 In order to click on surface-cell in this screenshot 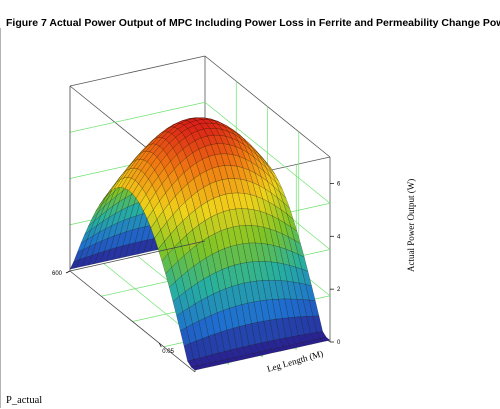, I will do `click(196, 368)`.